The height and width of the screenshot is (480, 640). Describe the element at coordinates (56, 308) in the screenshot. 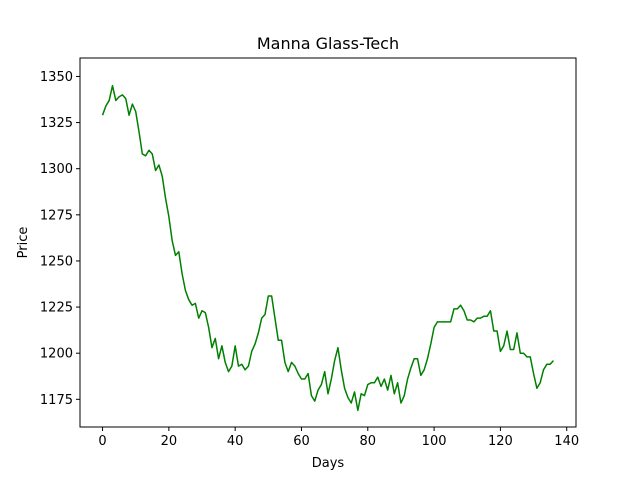

I see `y-tick-label: 1225` at that location.